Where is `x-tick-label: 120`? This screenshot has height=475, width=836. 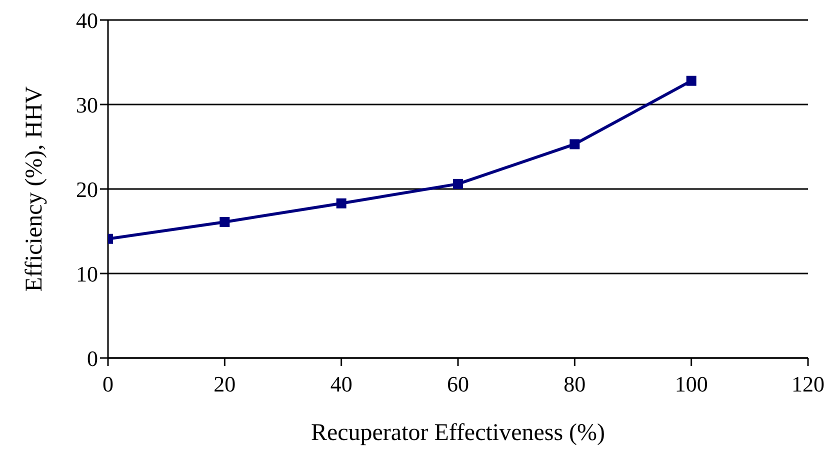
x-tick-label: 120 is located at coordinates (808, 384).